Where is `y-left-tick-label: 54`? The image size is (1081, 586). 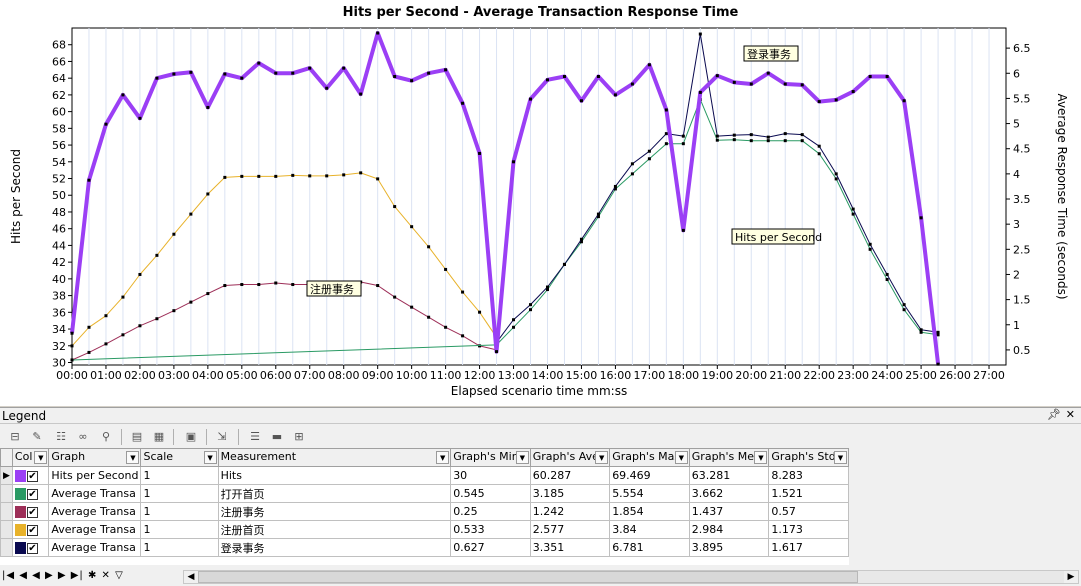
y-left-tick-label: 54 is located at coordinates (59, 162).